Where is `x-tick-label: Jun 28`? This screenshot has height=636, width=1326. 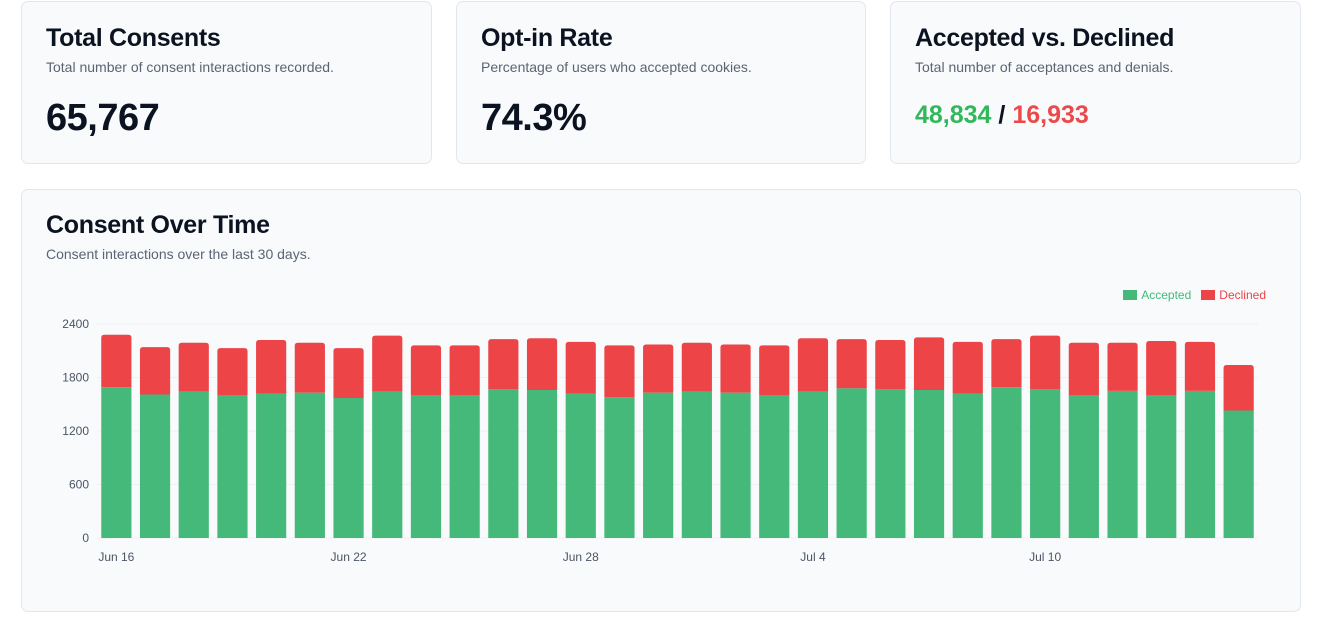
x-tick-label: Jun 28 is located at coordinates (581, 557).